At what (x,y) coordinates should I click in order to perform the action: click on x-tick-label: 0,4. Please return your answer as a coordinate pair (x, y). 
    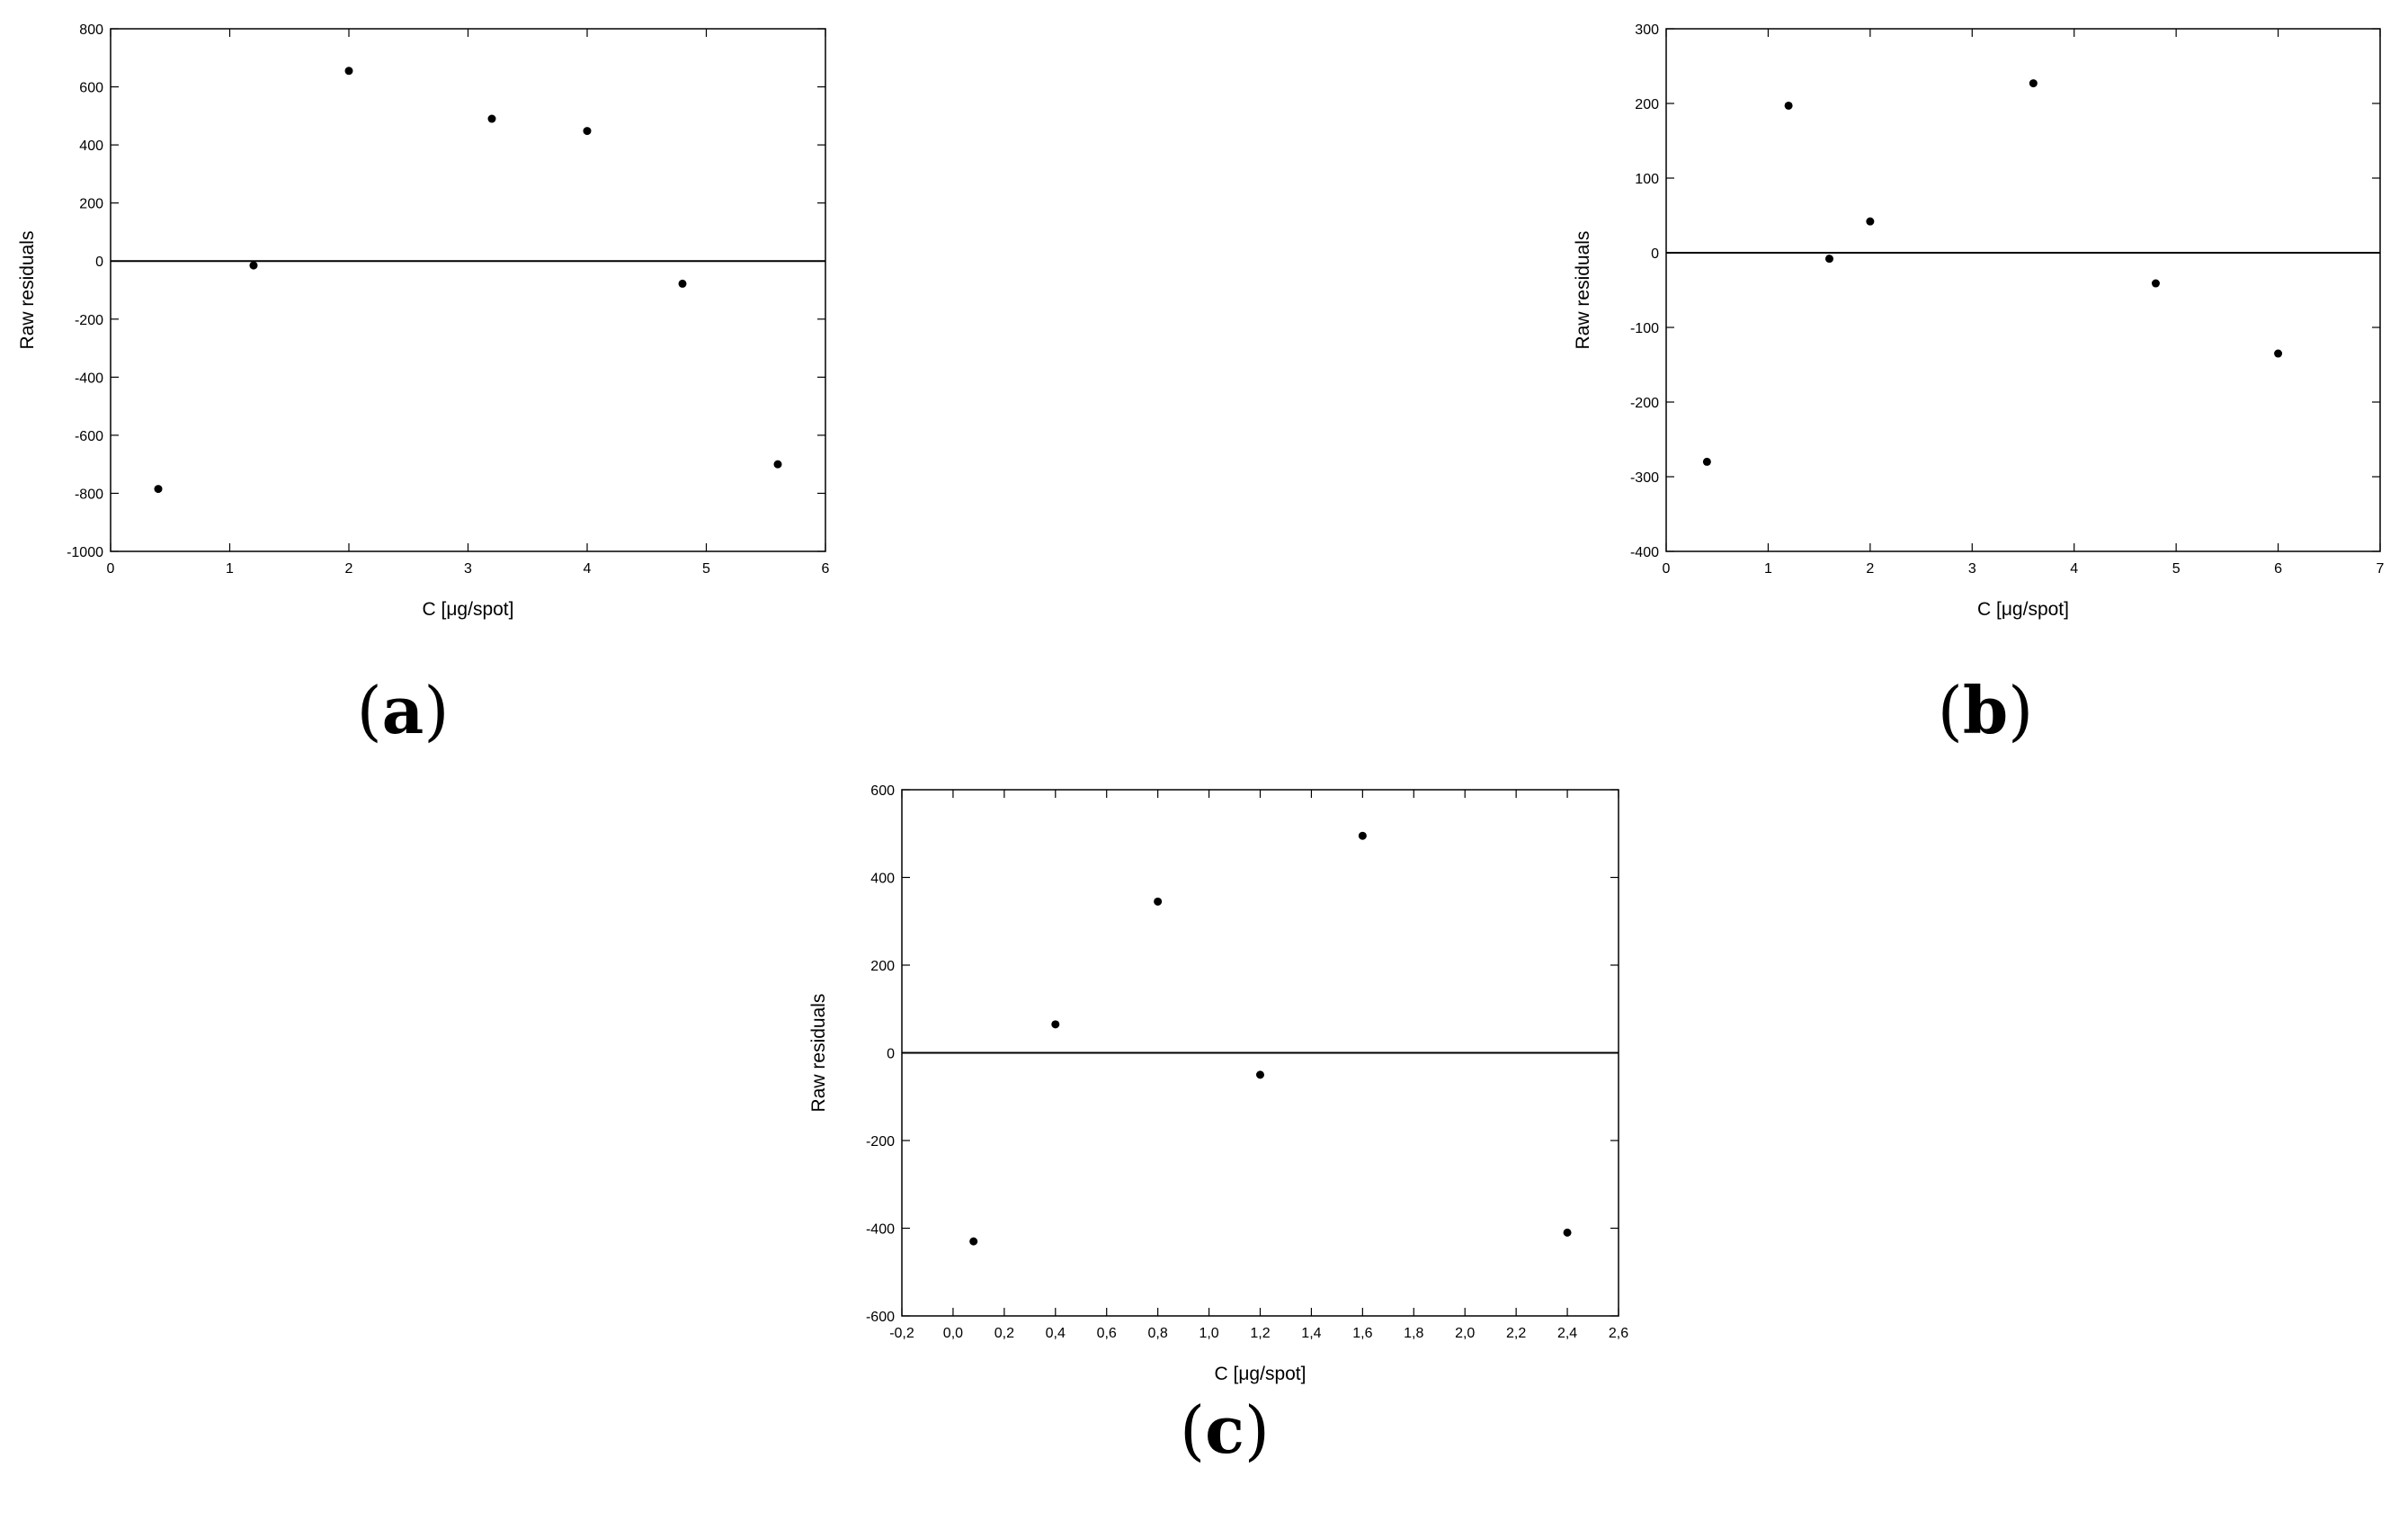
    Looking at the image, I should click on (1056, 1333).